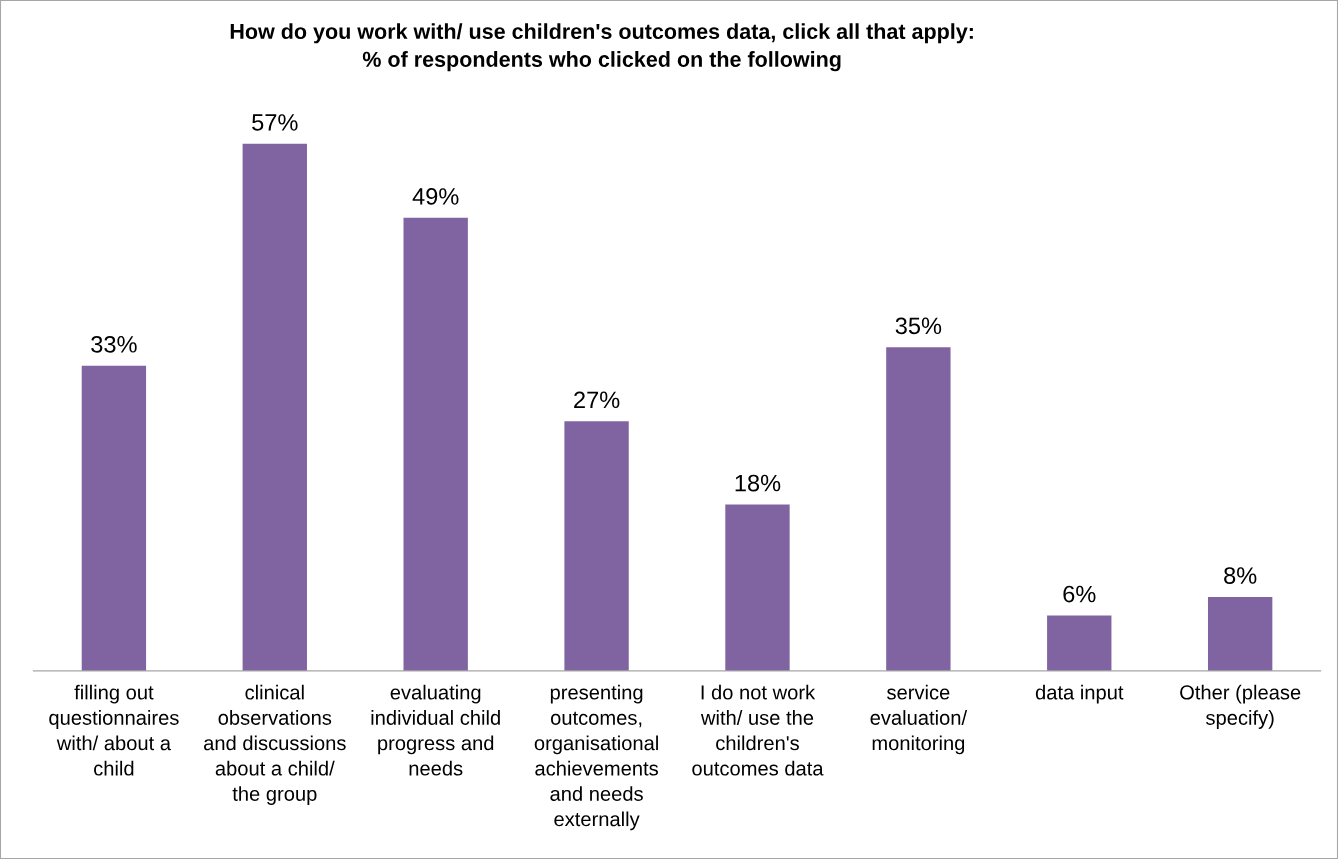 This screenshot has width=1338, height=859. I want to click on x-tick-label: clinical observations and discussions about a child/ the group, so click(275, 744).